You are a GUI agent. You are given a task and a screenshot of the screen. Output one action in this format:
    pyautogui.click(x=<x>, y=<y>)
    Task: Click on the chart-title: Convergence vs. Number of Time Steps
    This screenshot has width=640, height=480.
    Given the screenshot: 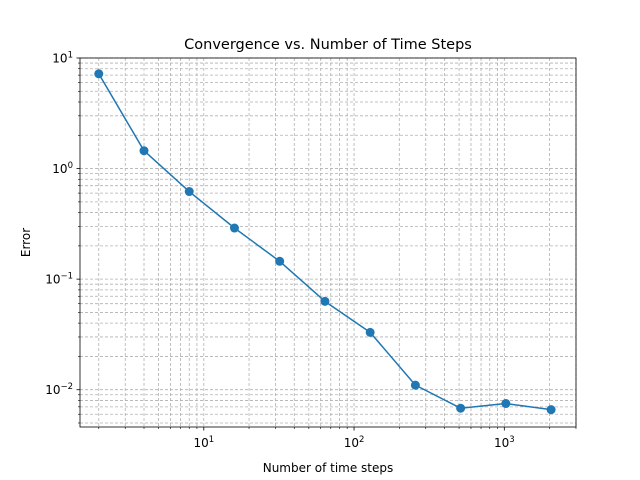 What is the action you would take?
    pyautogui.click(x=328, y=45)
    